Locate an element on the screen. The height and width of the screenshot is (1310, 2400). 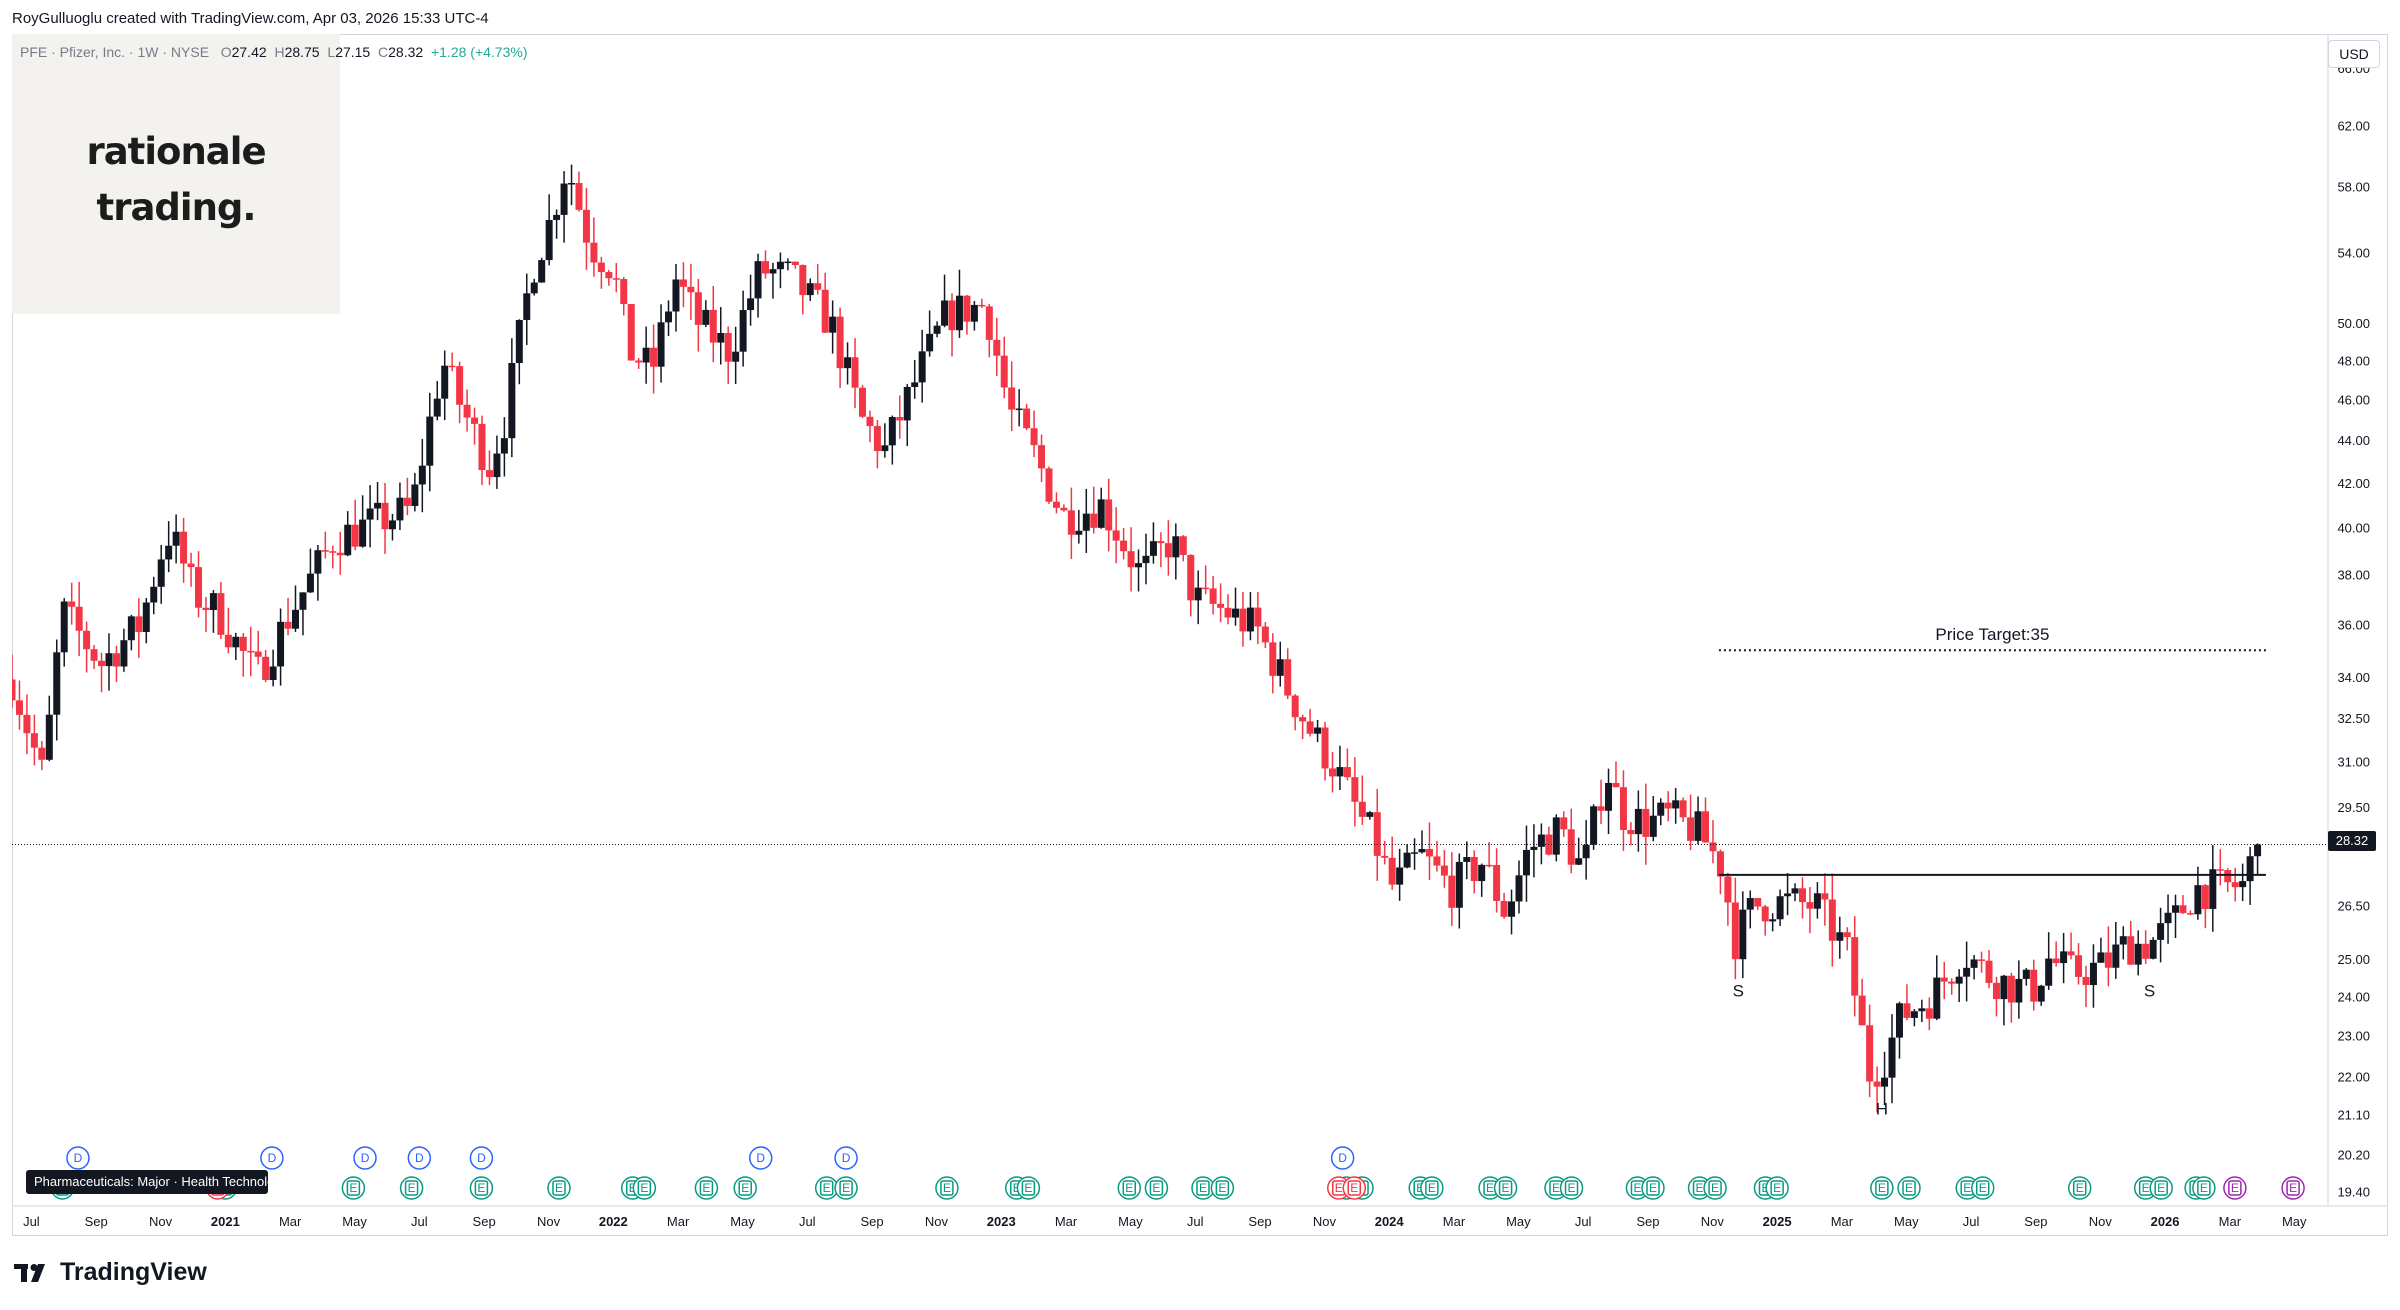
watermark-line1: rationale is located at coordinates (176, 151).